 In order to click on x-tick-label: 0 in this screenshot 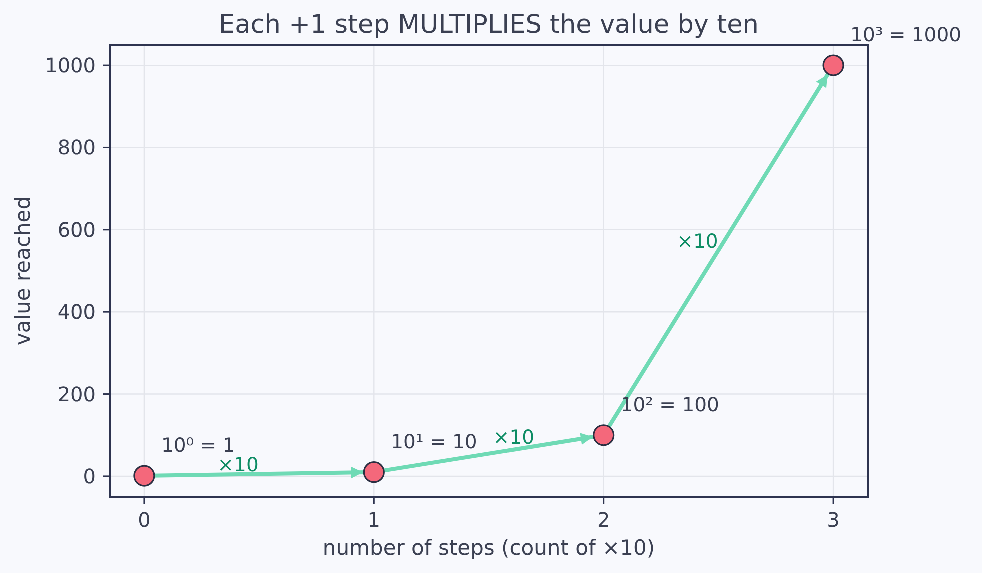, I will do `click(144, 520)`.